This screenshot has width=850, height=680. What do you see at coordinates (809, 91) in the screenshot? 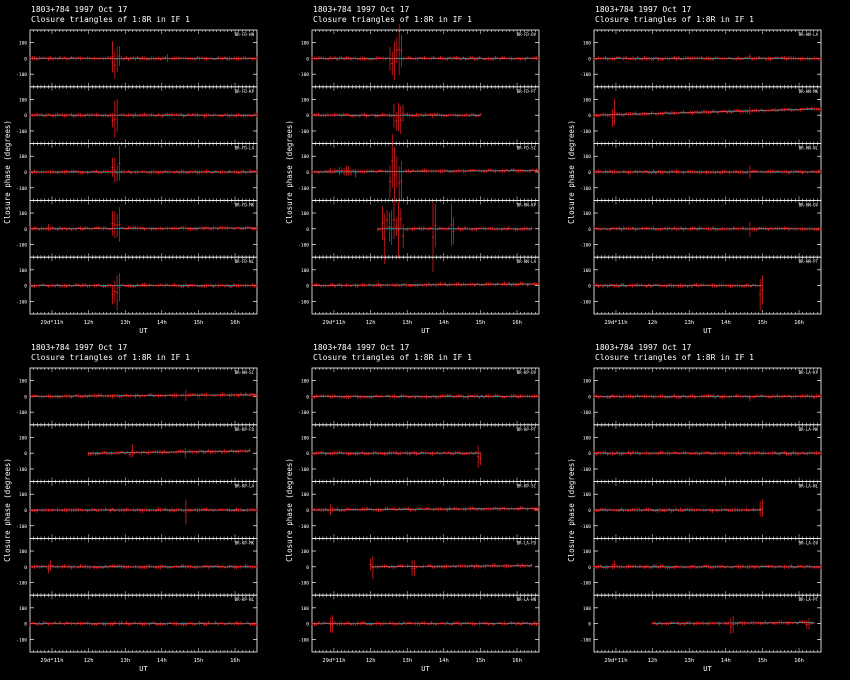
I see `baseline-label: BR-HN-MK` at bounding box center [809, 91].